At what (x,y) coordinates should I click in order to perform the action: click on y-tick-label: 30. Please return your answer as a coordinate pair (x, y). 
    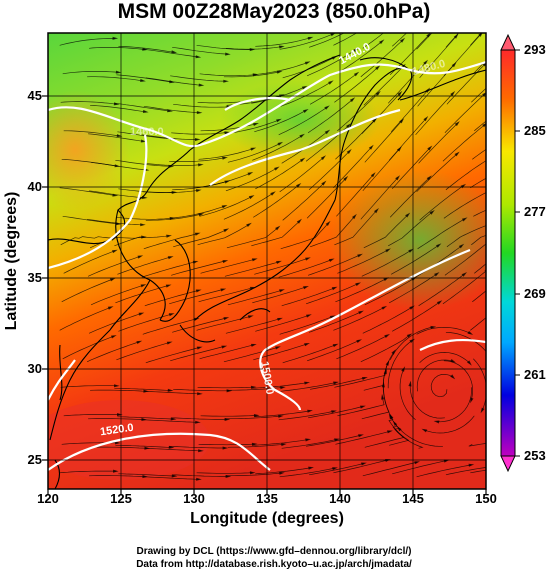
    Looking at the image, I should click on (34, 368).